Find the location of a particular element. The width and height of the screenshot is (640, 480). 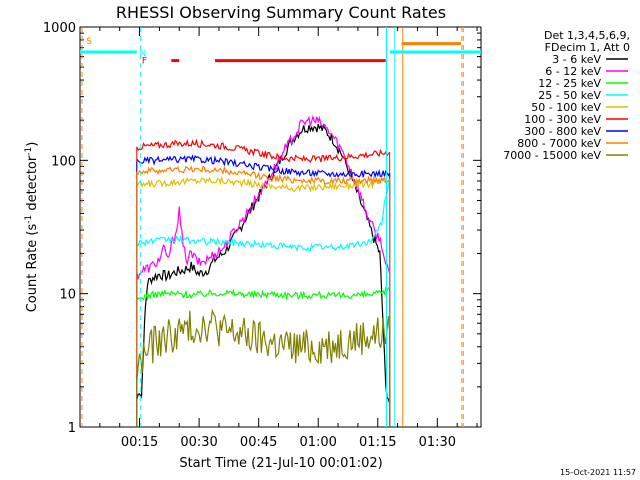

legend-item-label: 25 - 50 keV is located at coordinates (569, 95).